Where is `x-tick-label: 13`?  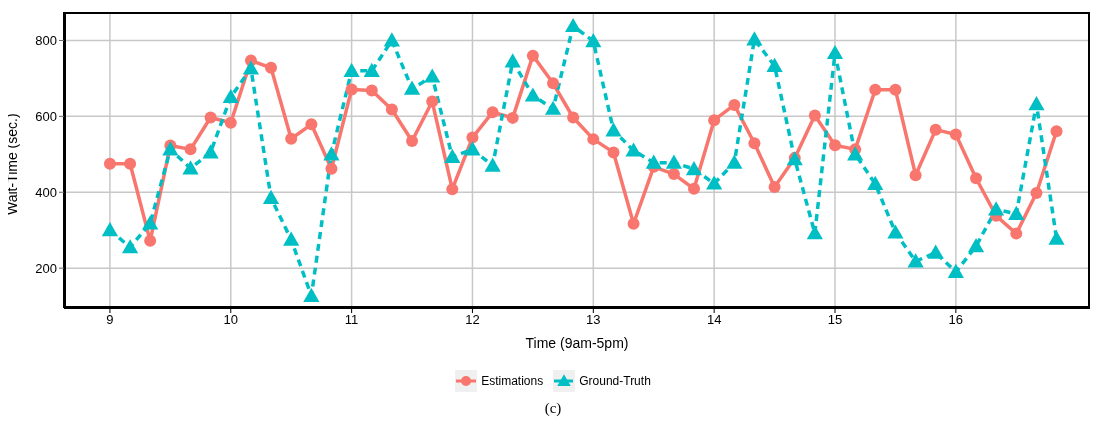 x-tick-label: 13 is located at coordinates (593, 320).